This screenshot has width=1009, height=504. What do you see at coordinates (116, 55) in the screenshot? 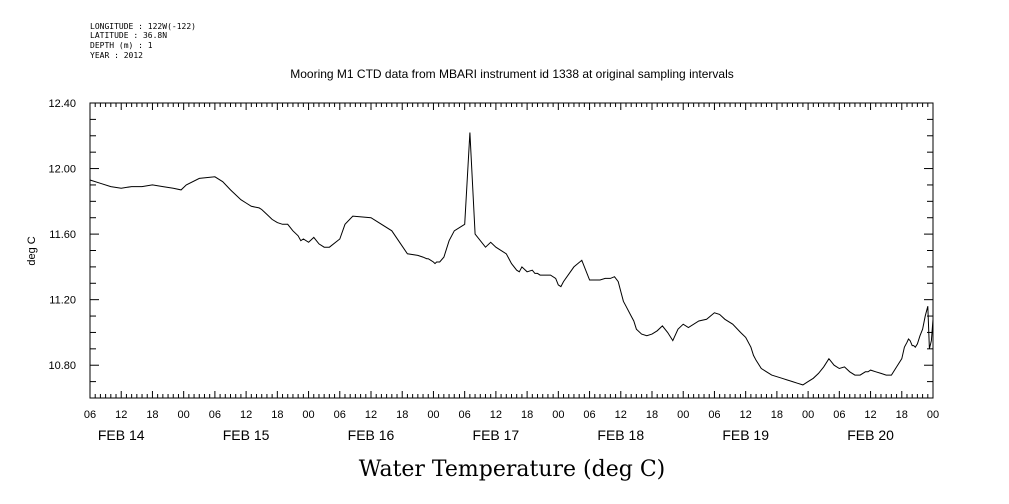
I see `year-text: YEAR : 2012` at bounding box center [116, 55].